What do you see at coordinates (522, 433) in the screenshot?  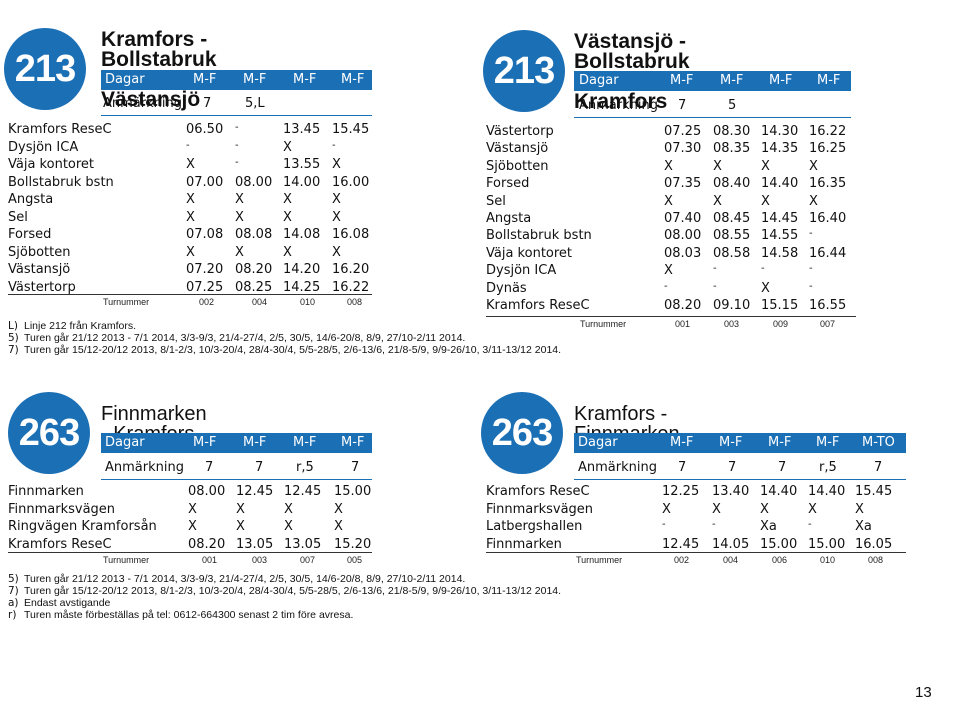 I see `route-number-badge: 263` at bounding box center [522, 433].